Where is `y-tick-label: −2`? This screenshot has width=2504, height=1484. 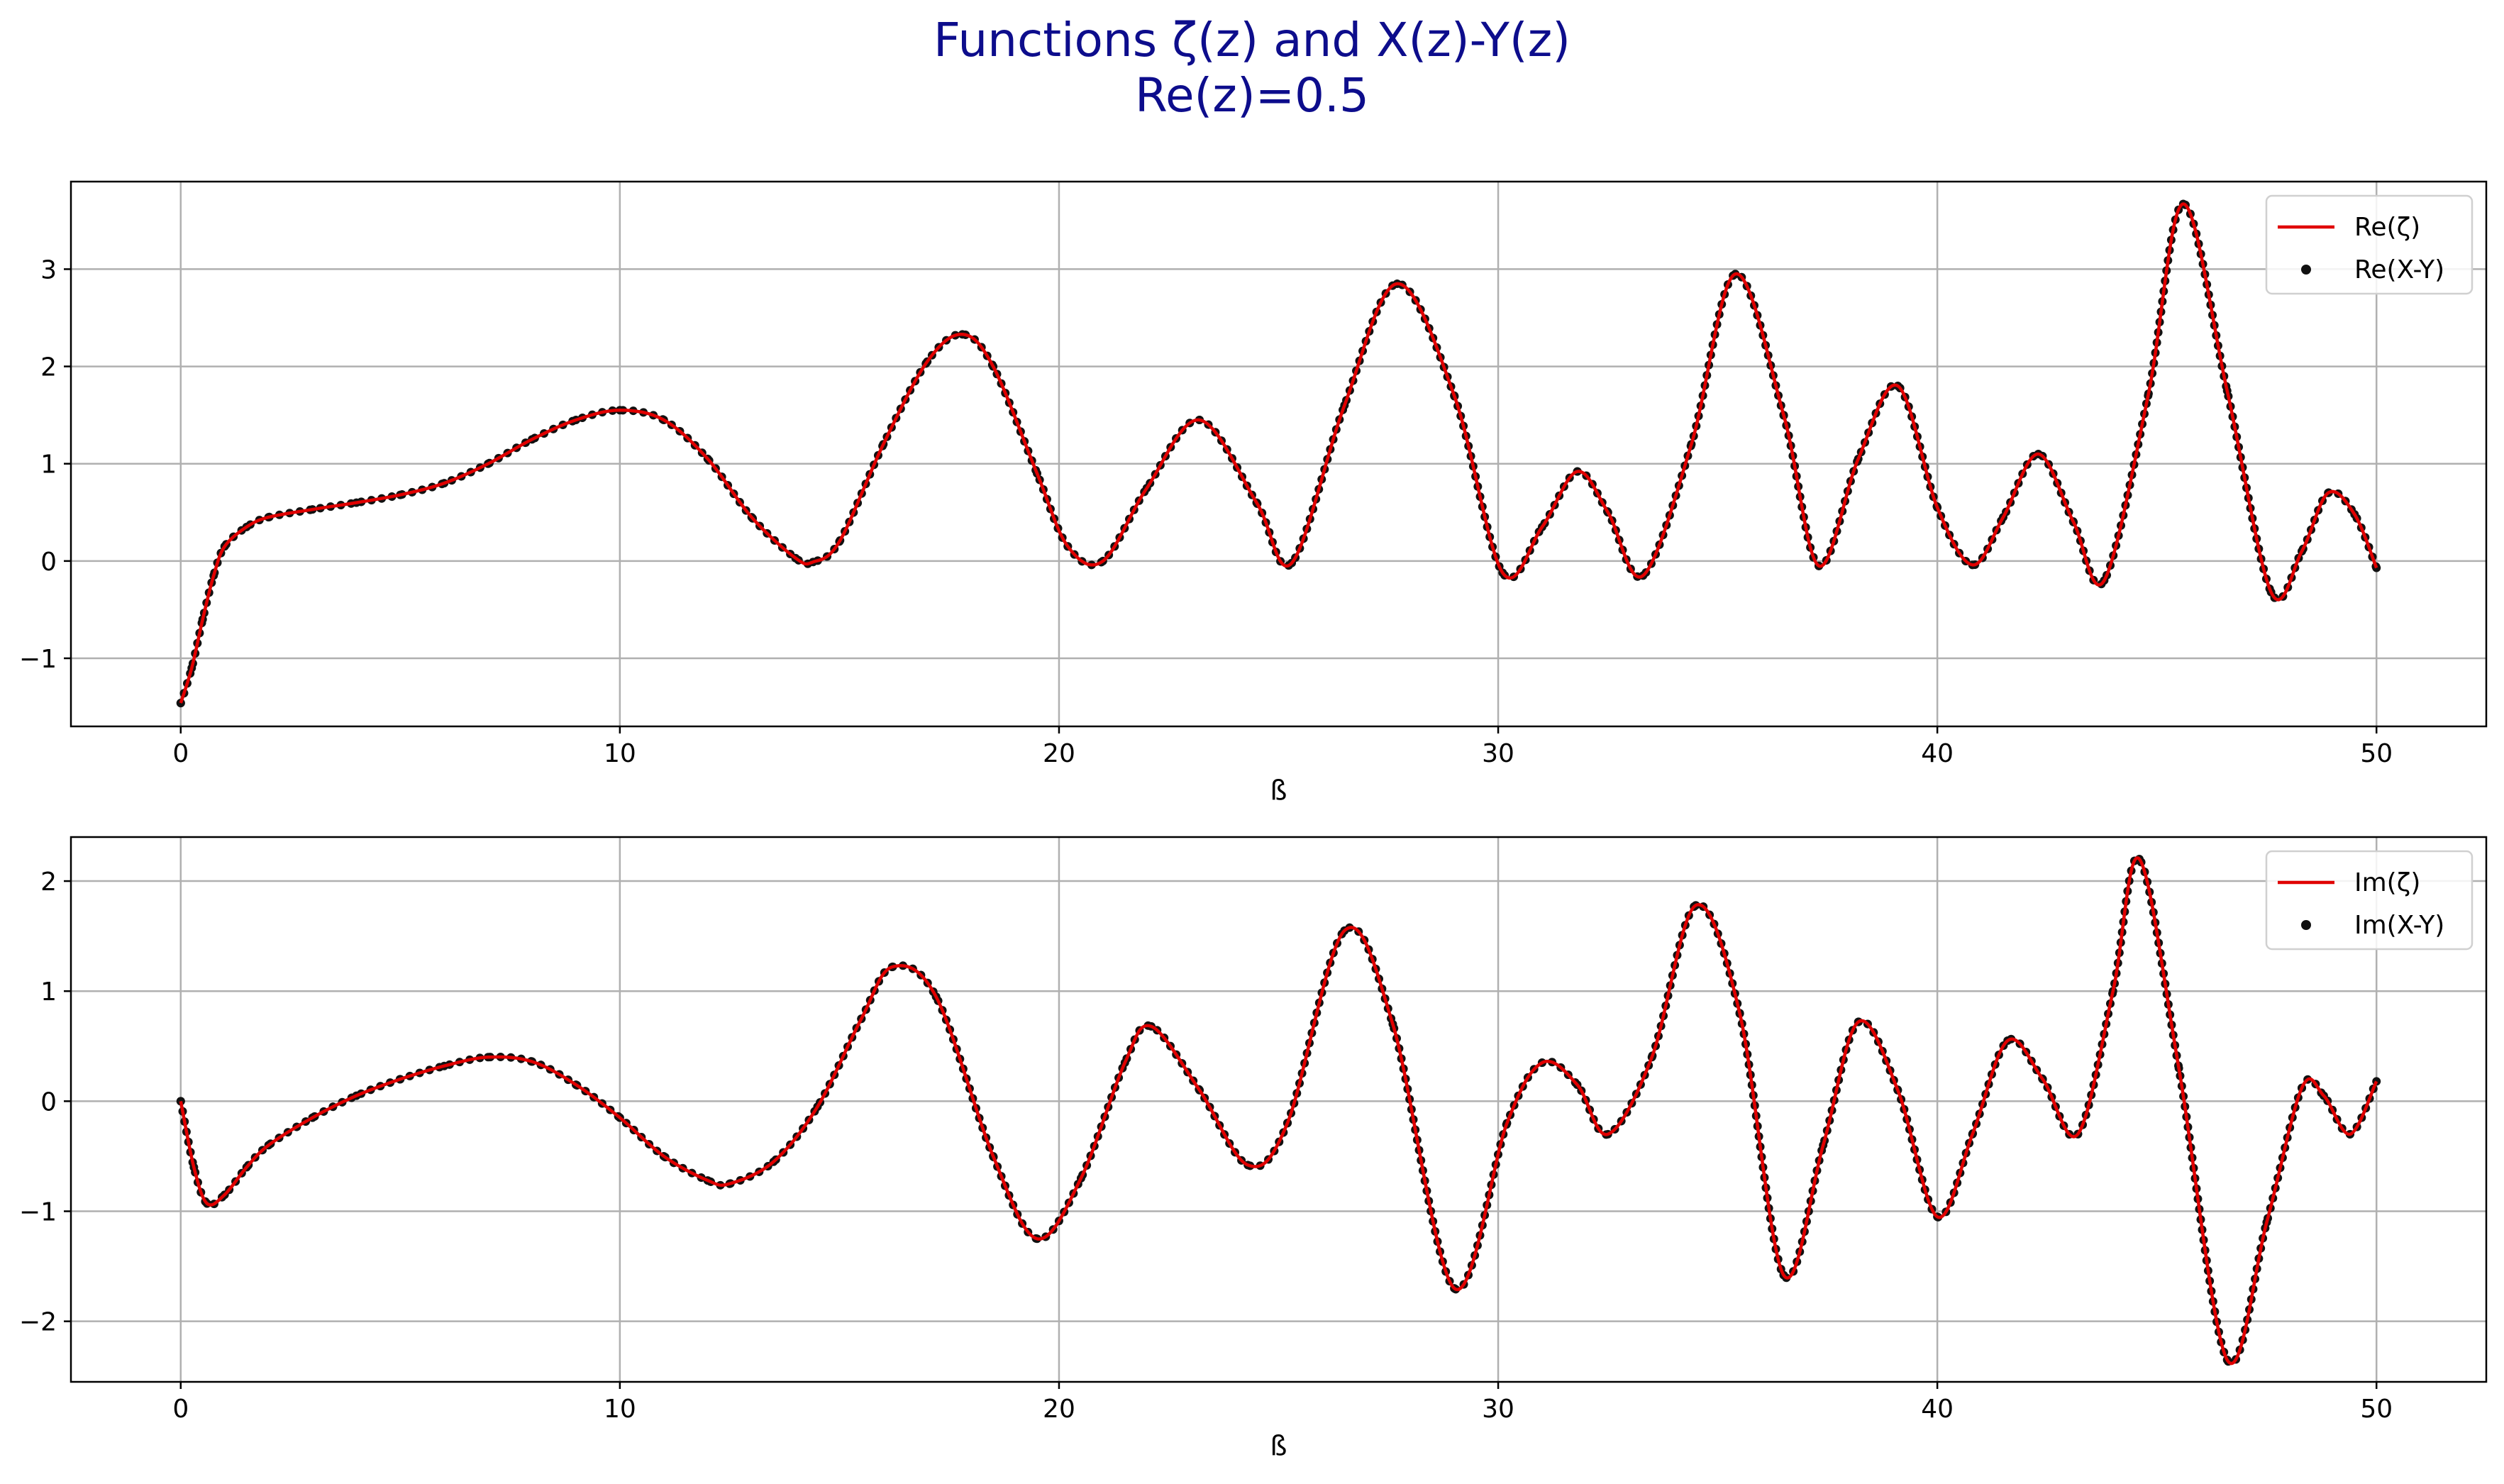
y-tick-label: −2 is located at coordinates (38, 1322).